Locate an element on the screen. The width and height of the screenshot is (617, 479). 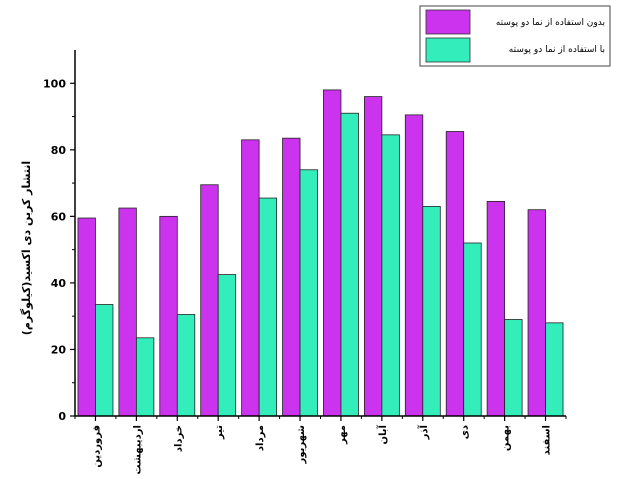
x-tick-label: بهمن is located at coordinates (506, 438).